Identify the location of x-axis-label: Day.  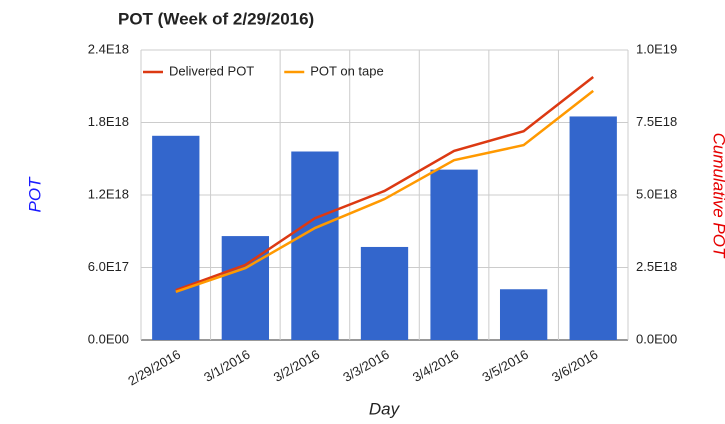
(385, 408).